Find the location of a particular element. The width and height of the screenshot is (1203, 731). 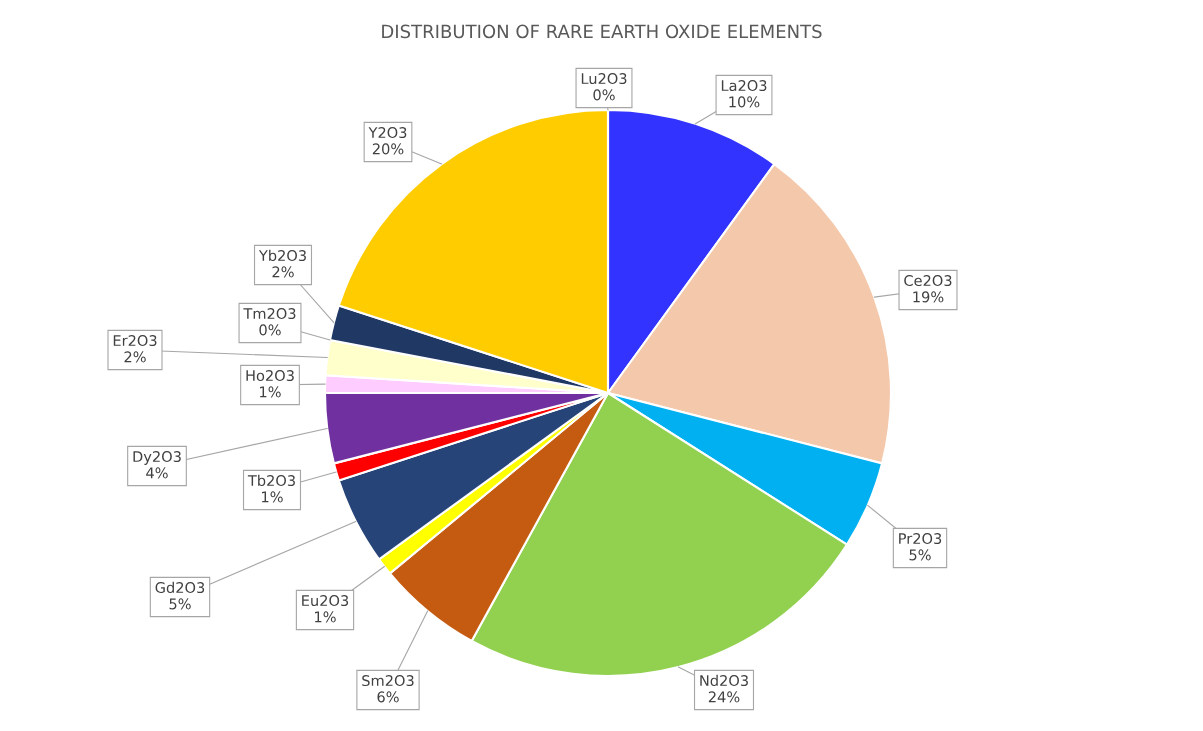

data-label: 10% is located at coordinates (744, 102).